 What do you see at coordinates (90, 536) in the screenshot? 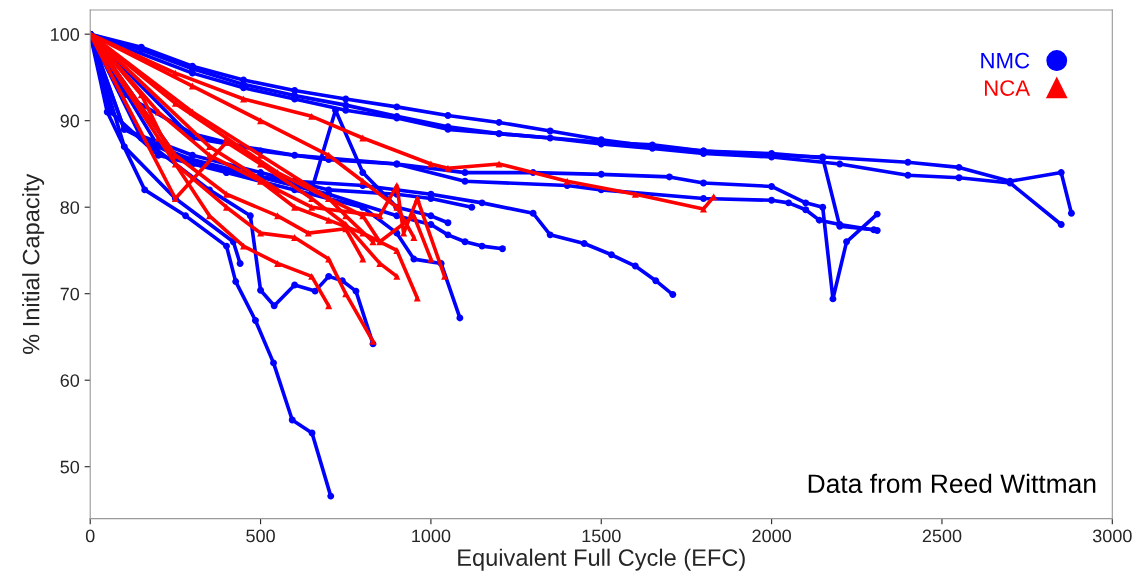
I see `x-tick-label: 0` at bounding box center [90, 536].